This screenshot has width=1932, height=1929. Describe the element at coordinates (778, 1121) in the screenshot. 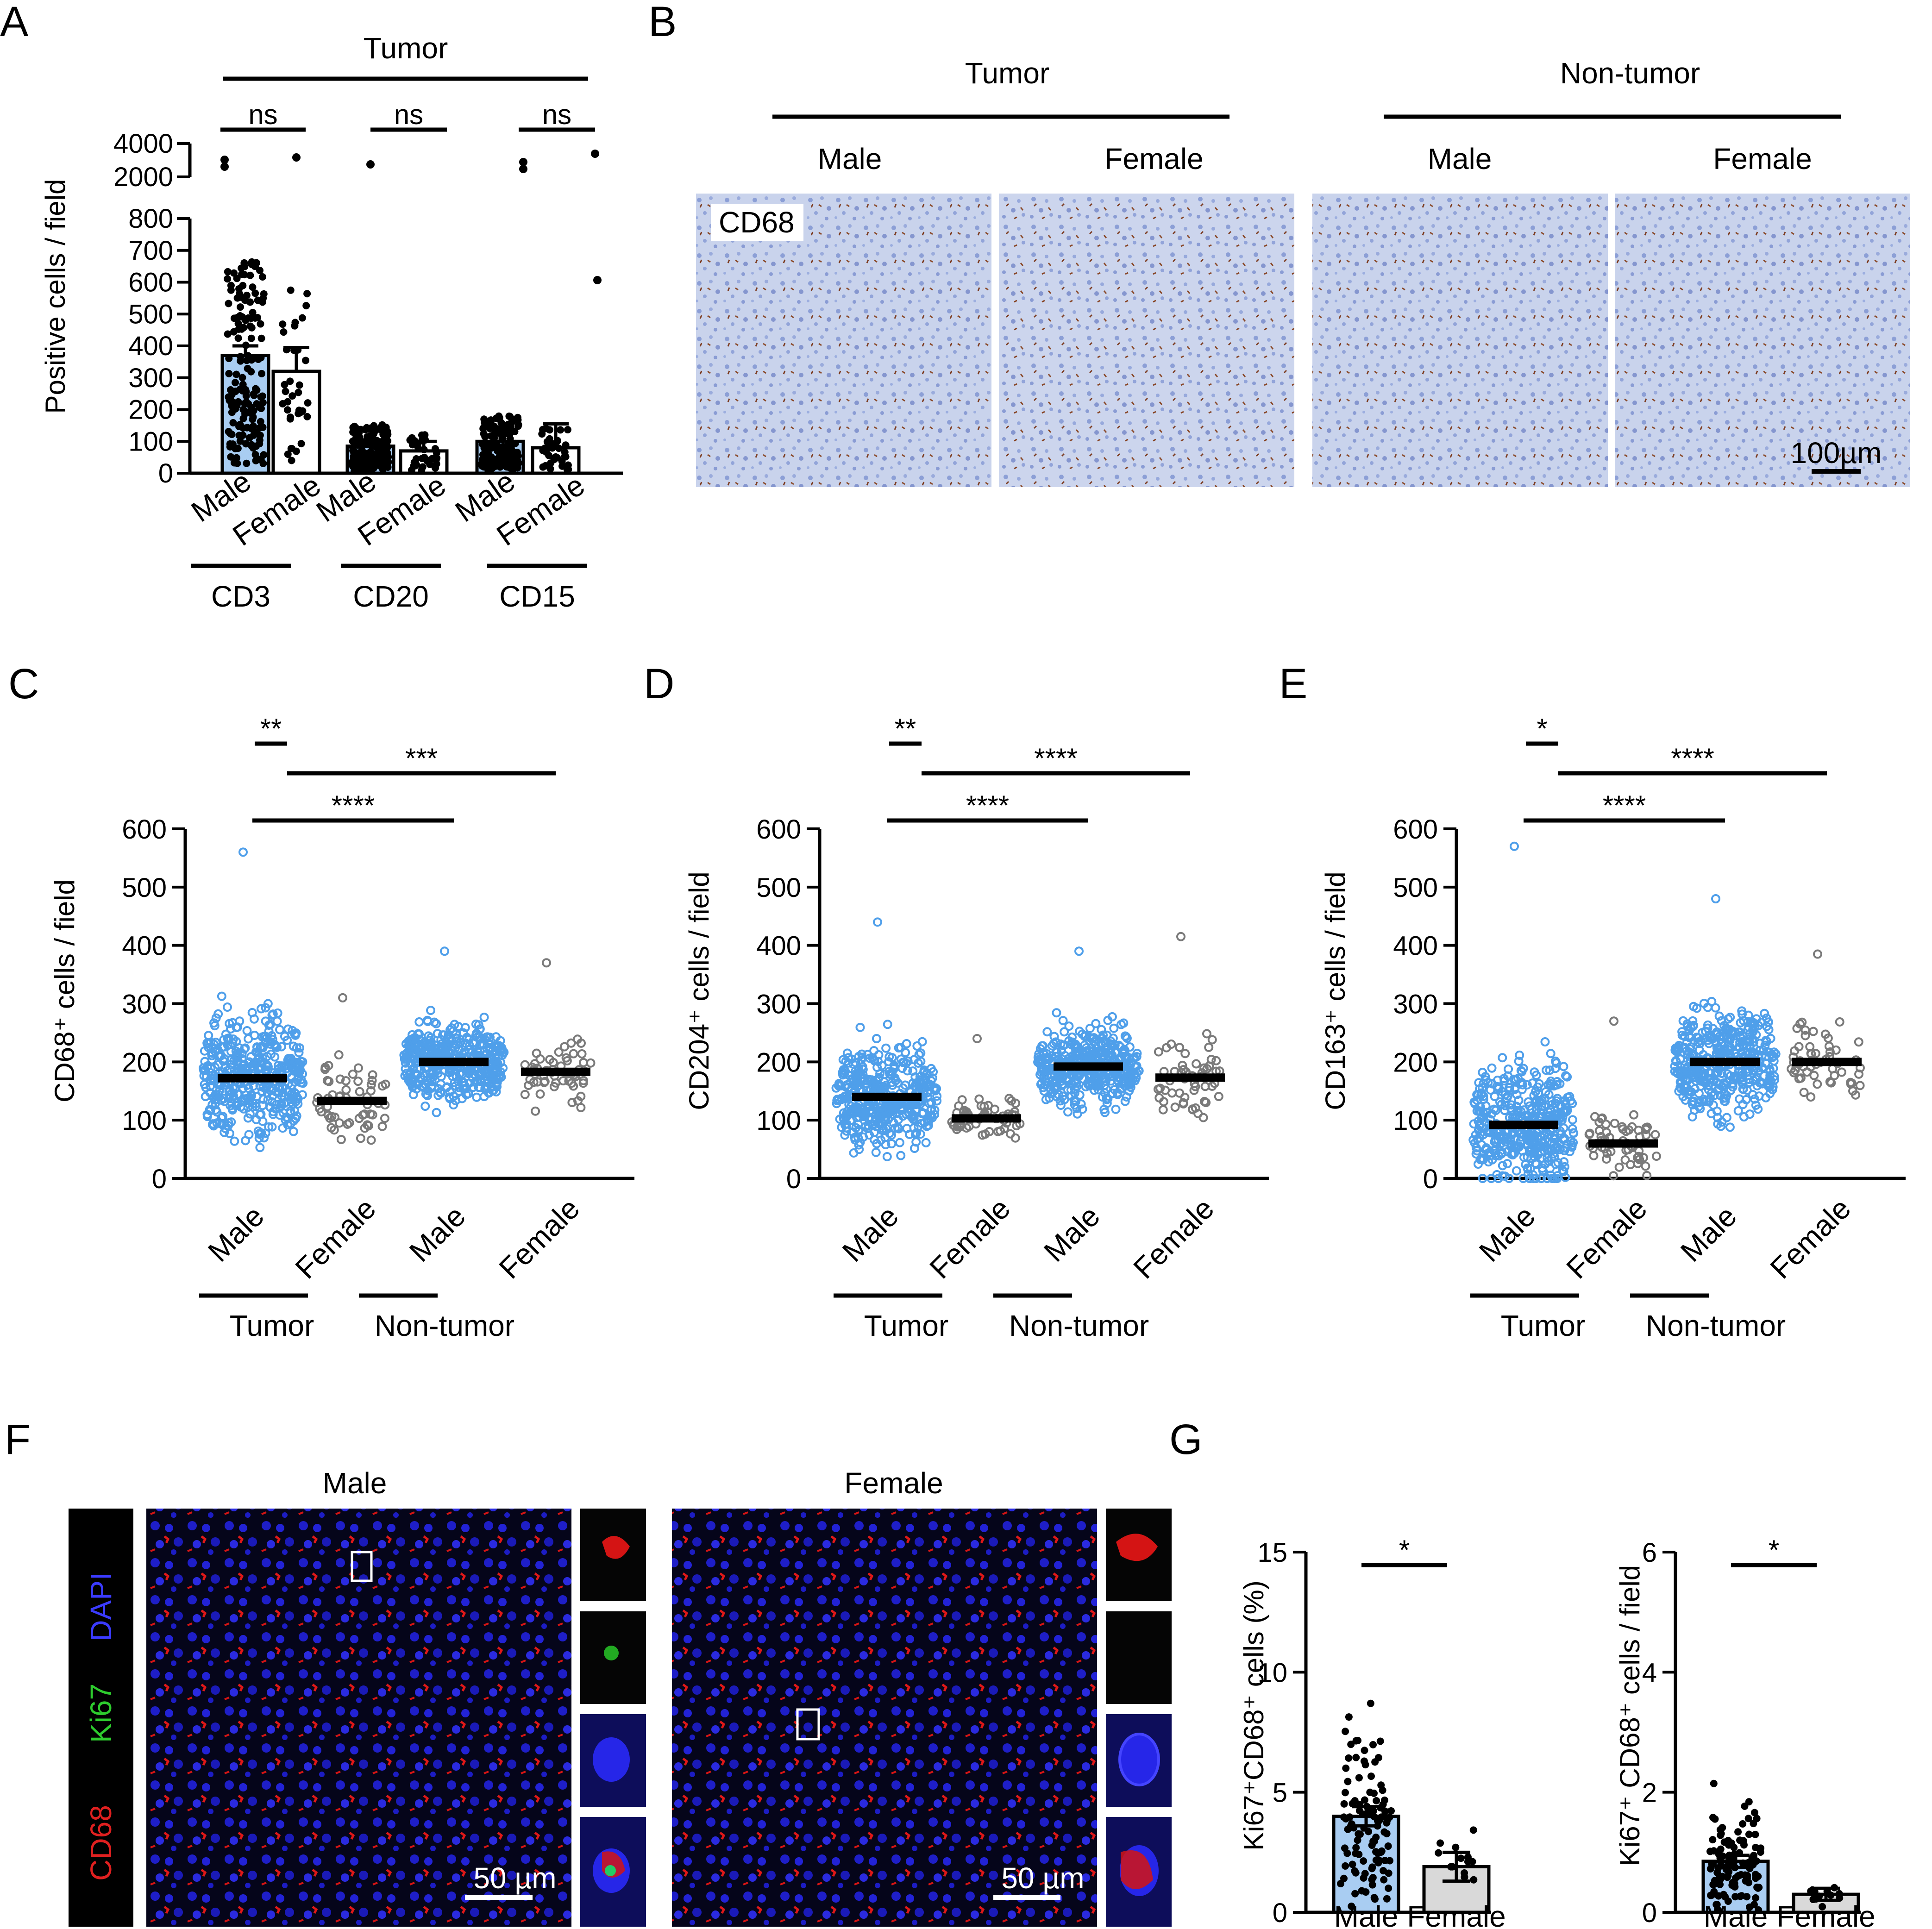

I see `panel-d-y-tick-label: 100` at that location.